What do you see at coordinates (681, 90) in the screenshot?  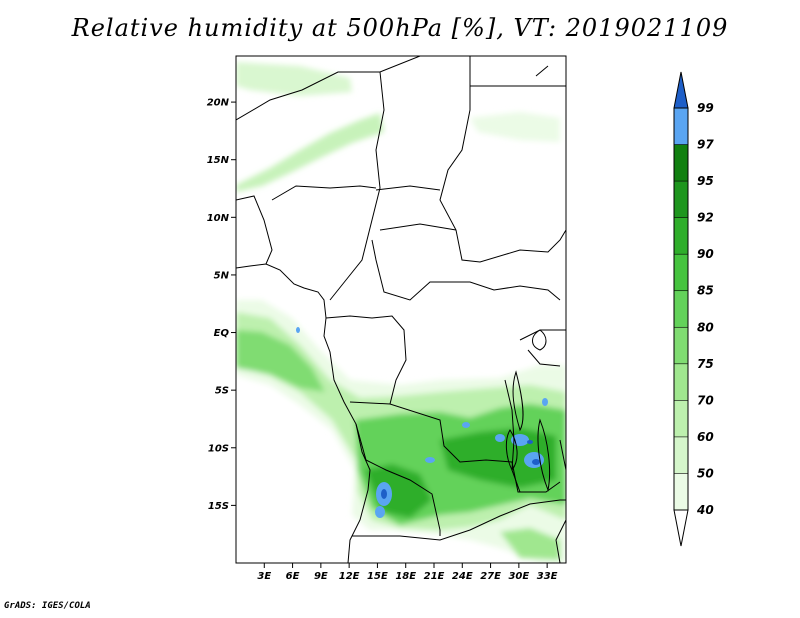 I see `colorbar-top-triangle` at bounding box center [681, 90].